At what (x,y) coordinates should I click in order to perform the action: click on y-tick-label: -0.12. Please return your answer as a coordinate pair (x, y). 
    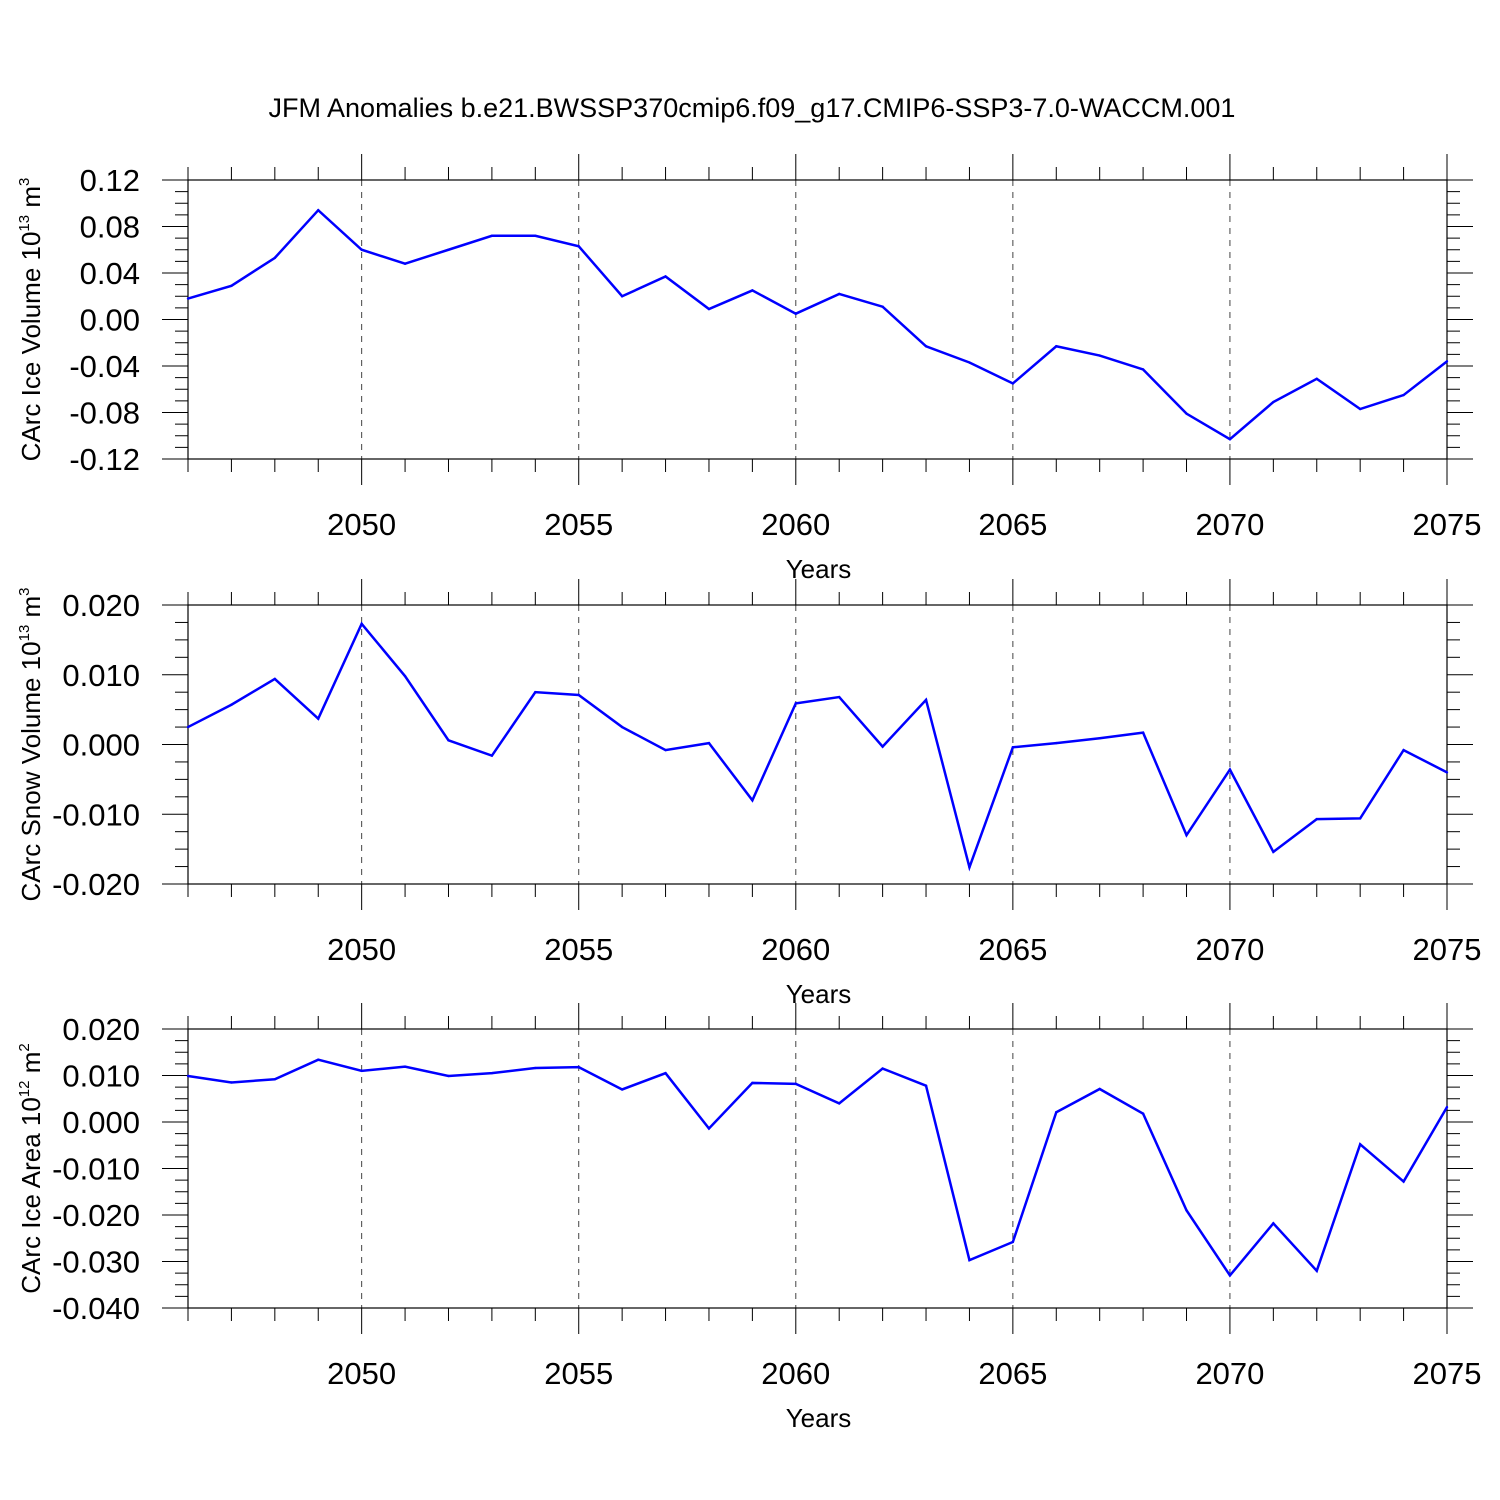
    Looking at the image, I should click on (104, 459).